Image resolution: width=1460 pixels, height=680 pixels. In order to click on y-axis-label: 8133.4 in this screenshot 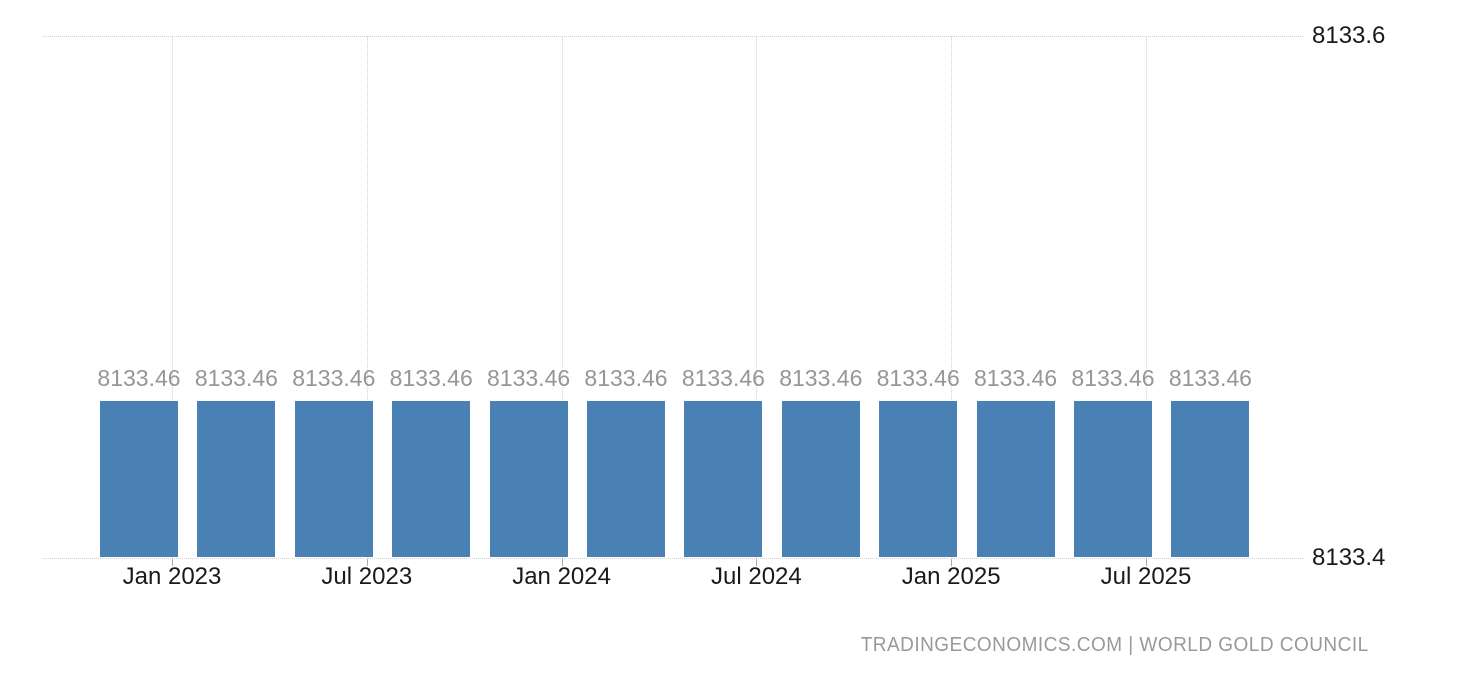, I will do `click(1349, 557)`.